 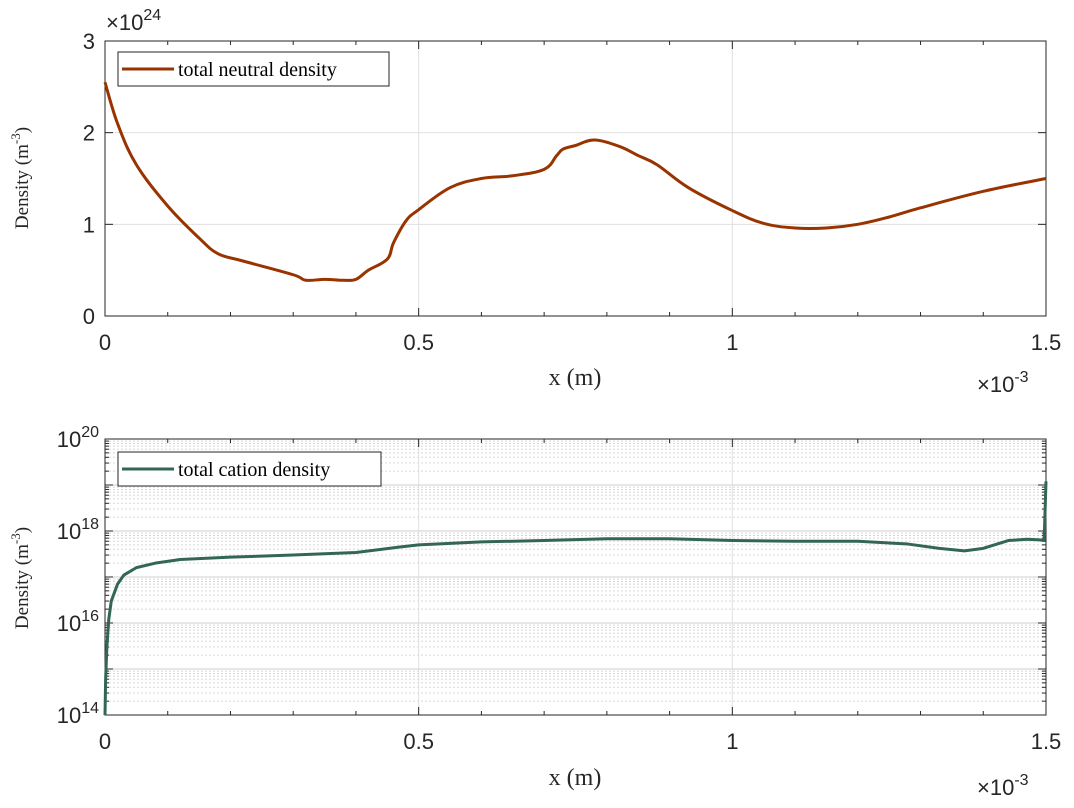 I want to click on top-y-tick-label: 3, so click(x=89, y=41).